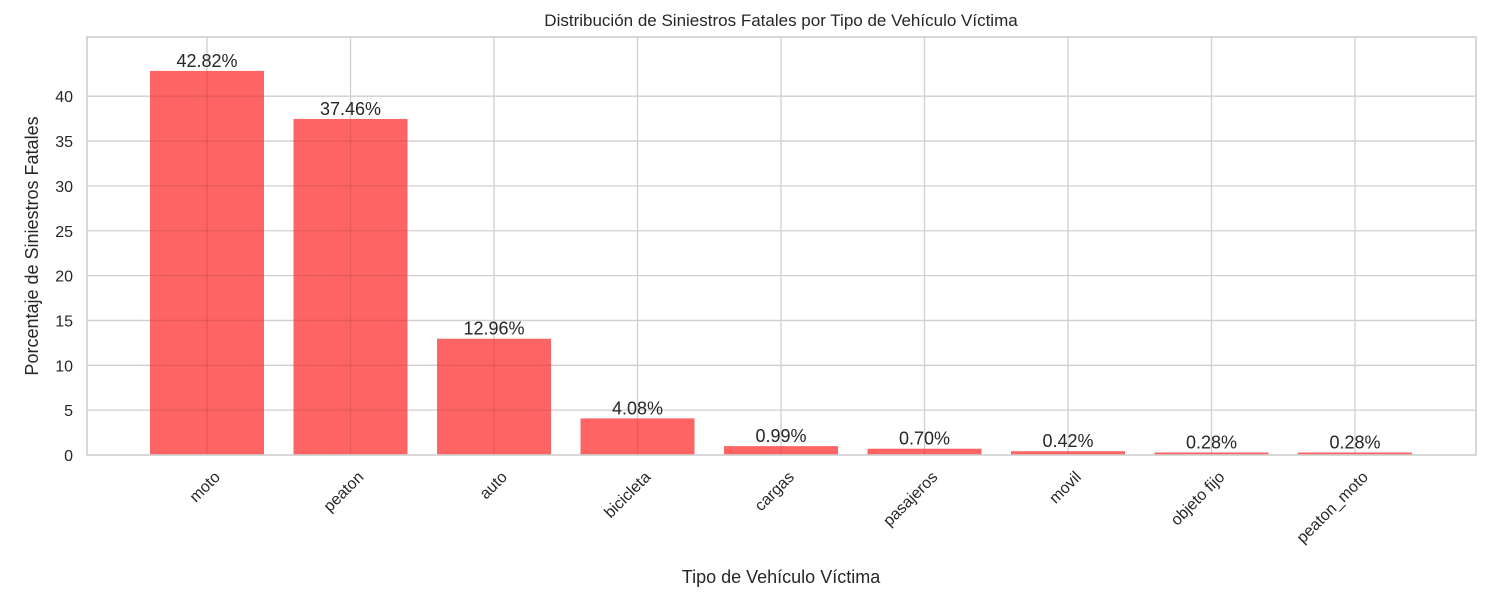 The image size is (1494, 595). I want to click on x-tick-label: pasajeros, so click(910, 499).